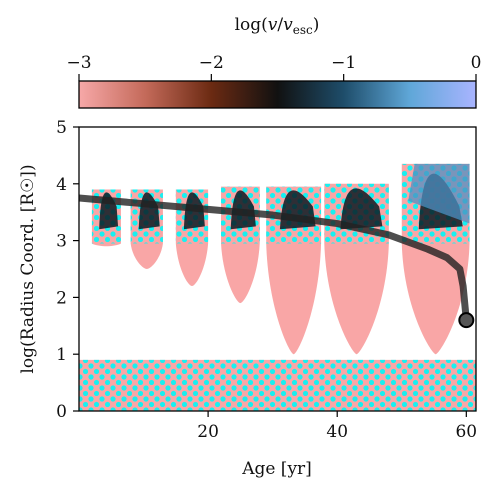 The image size is (501, 500). I want to click on fast-outflow-patch, so click(439, 193).